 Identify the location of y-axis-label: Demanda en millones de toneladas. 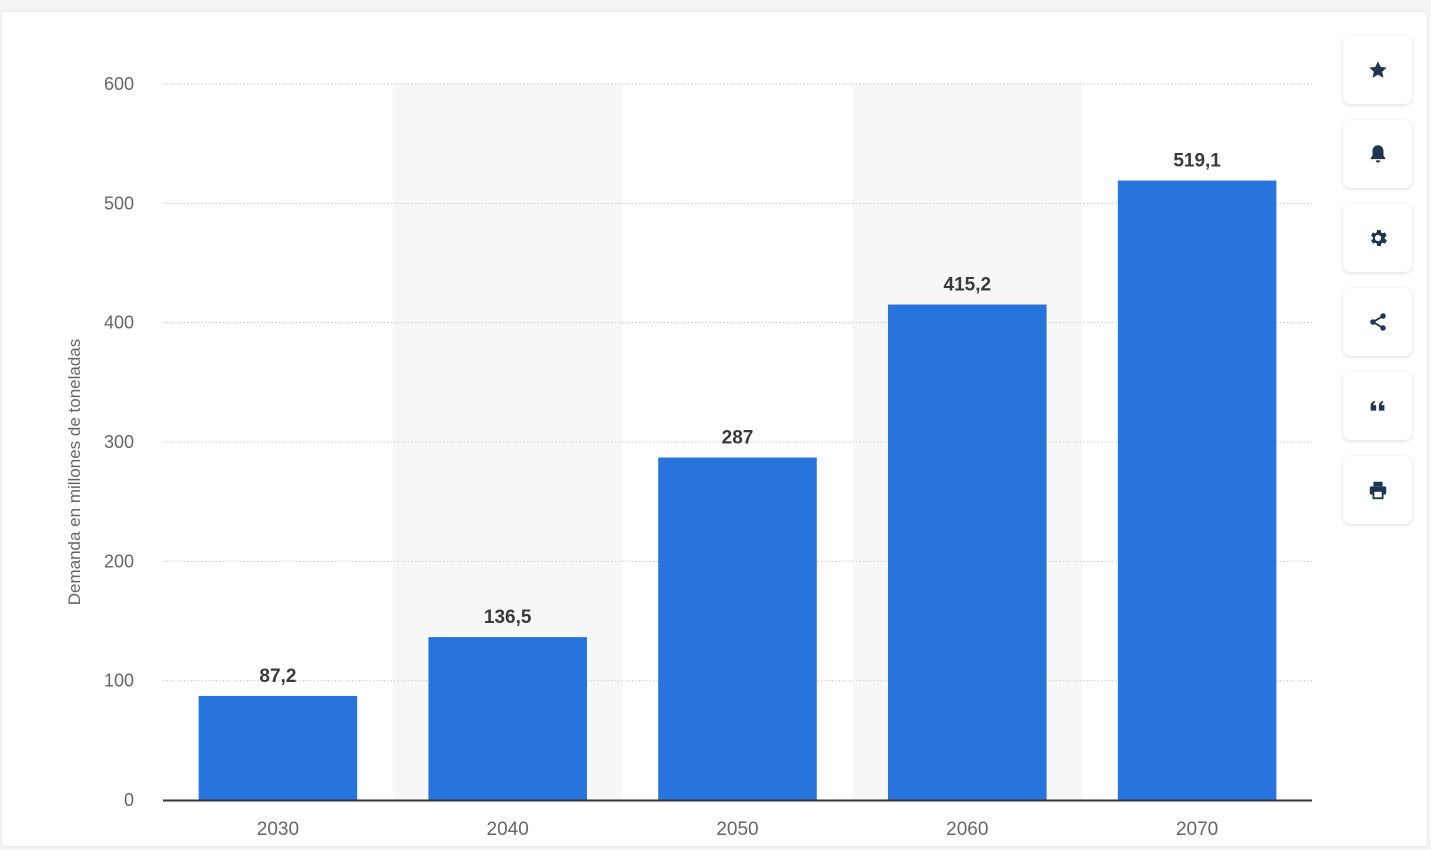
(74, 472).